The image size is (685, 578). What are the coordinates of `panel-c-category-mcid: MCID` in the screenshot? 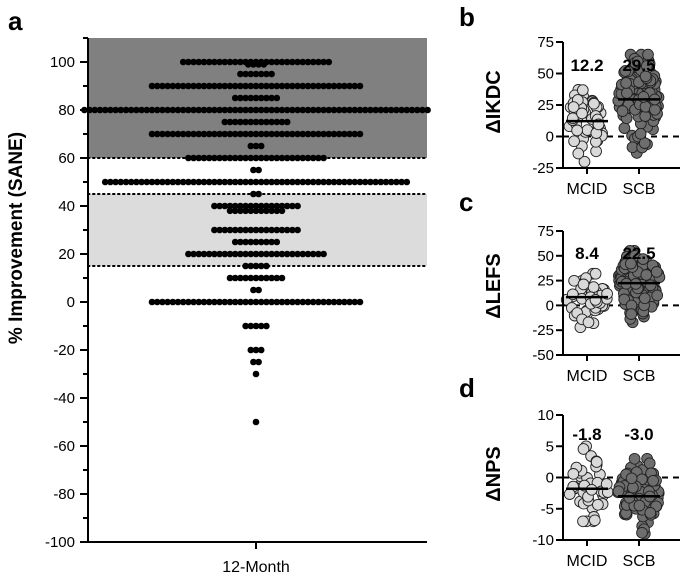 It's located at (587, 376).